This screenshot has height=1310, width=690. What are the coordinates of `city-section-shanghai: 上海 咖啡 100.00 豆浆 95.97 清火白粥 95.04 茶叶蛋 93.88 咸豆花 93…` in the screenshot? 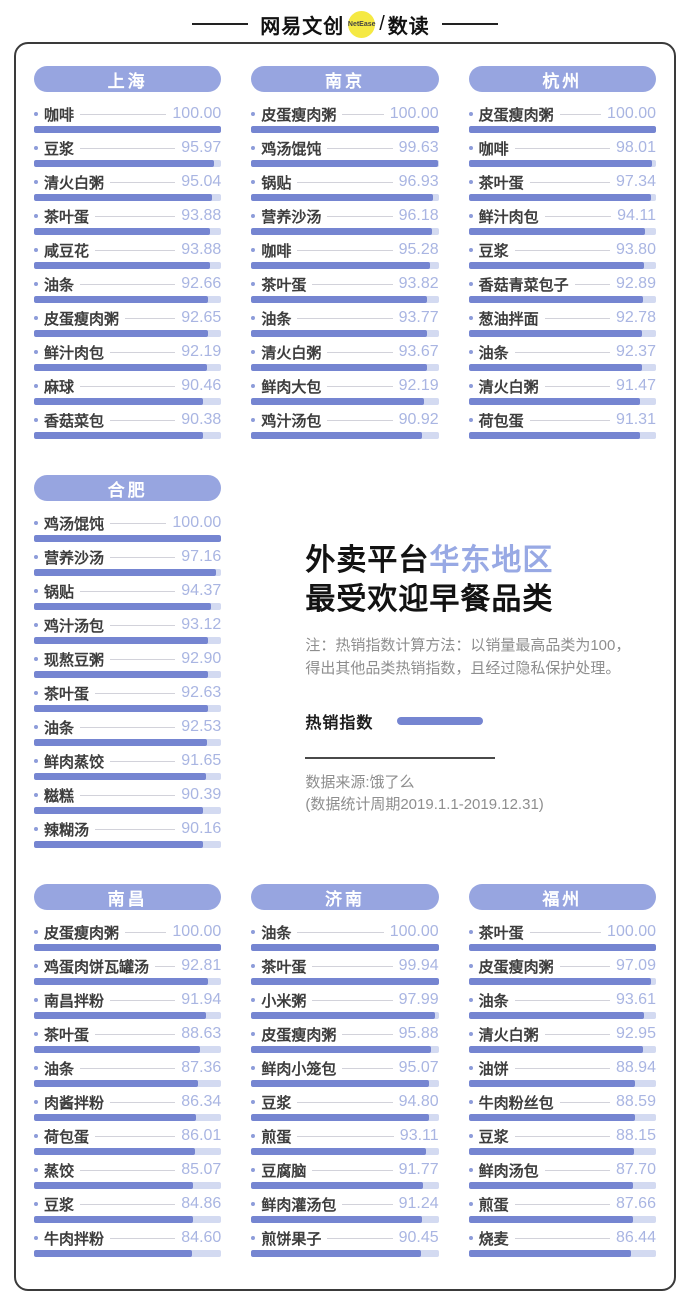 It's located at (128, 255).